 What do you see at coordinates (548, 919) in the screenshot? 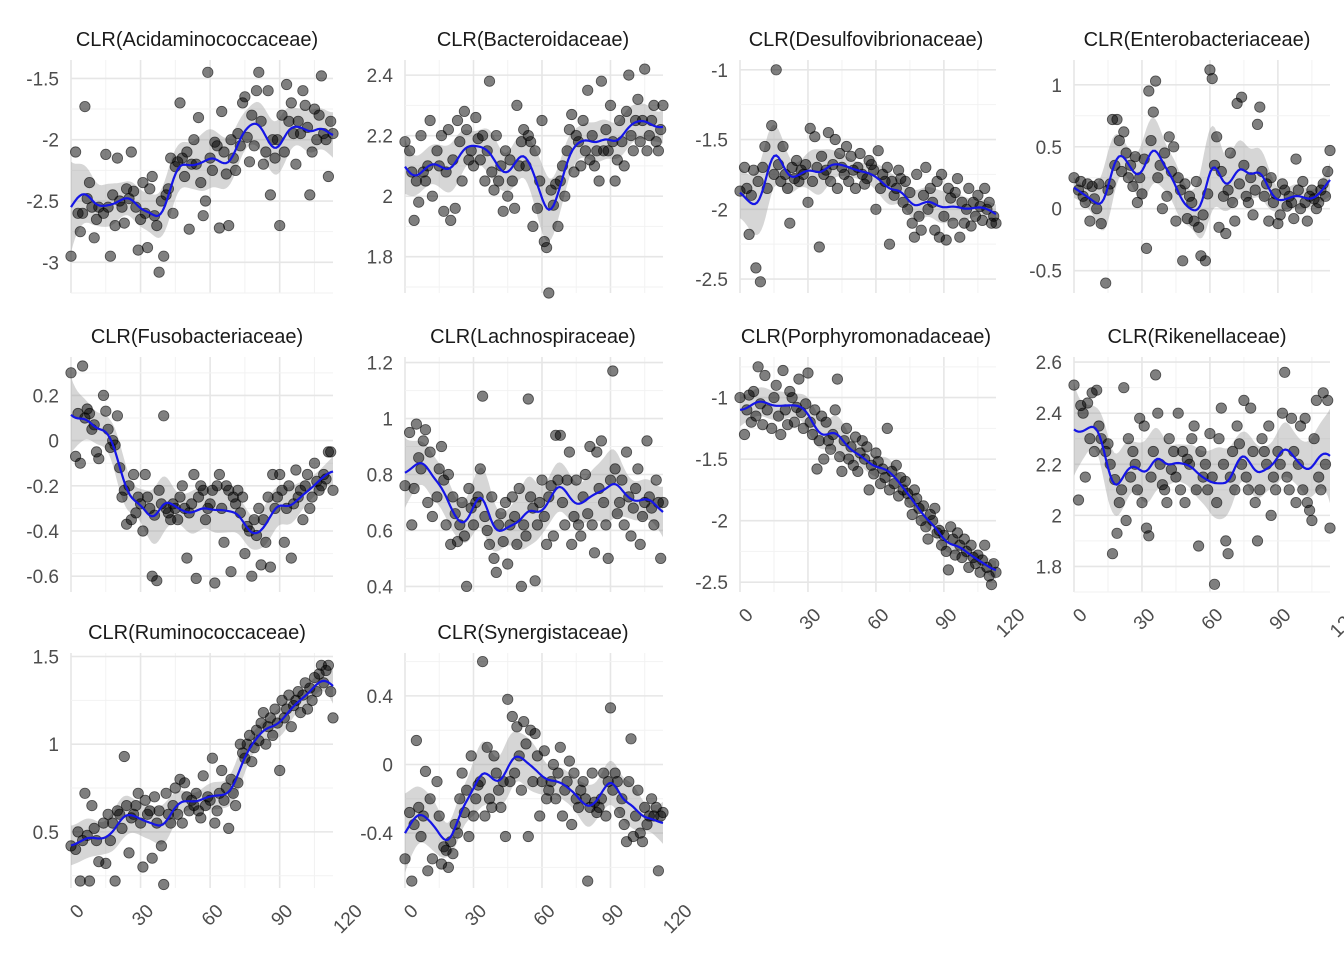
I see `x-tick-labels: 0 30 60 90 120` at bounding box center [548, 919].